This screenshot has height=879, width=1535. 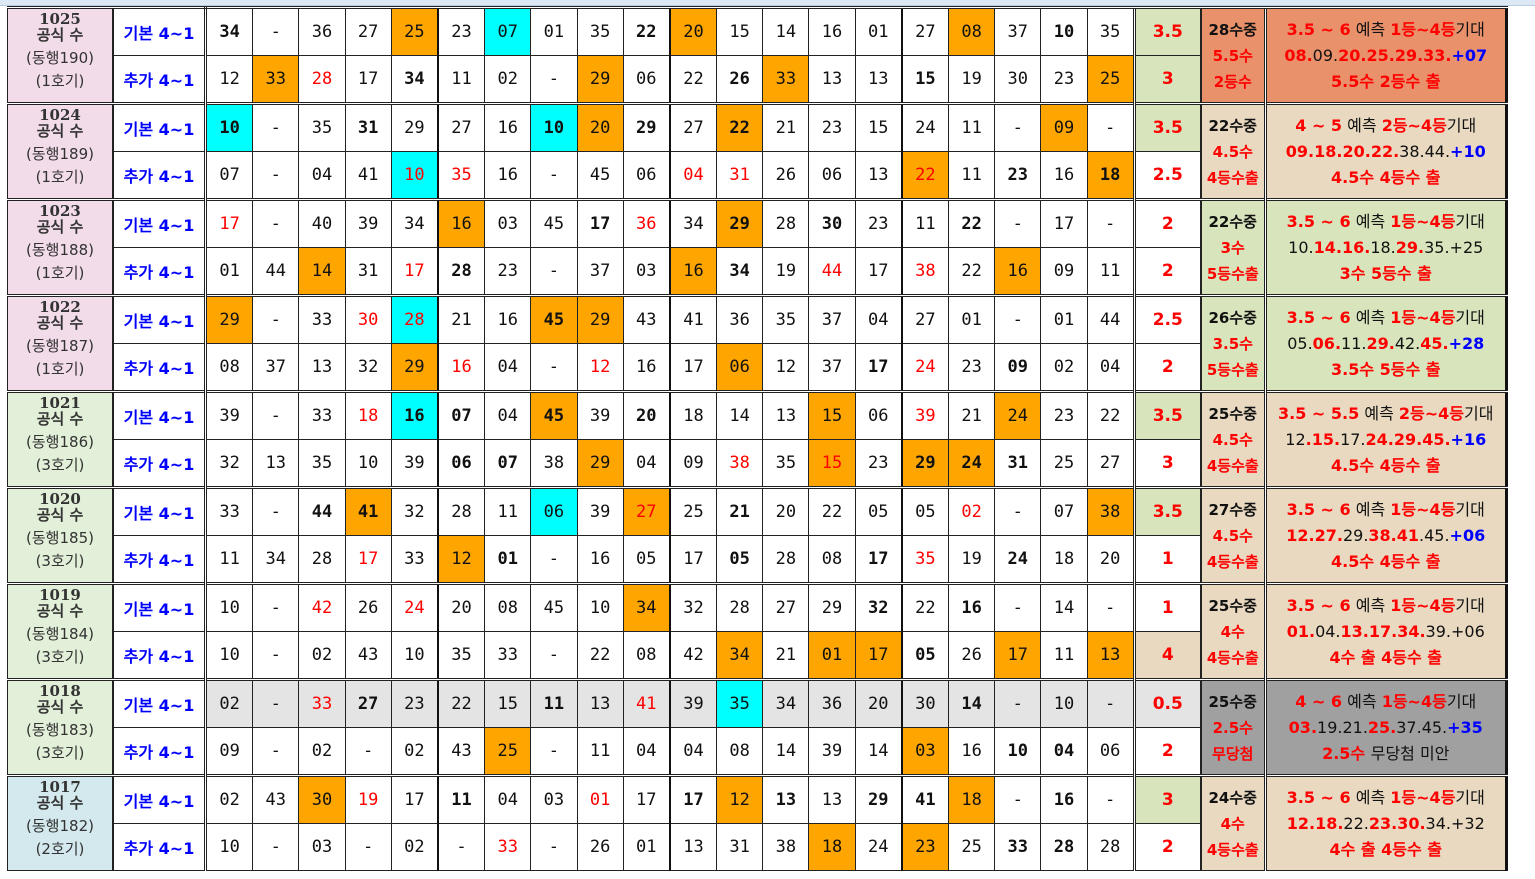 What do you see at coordinates (554, 319) in the screenshot?
I see `number-cell: 45` at bounding box center [554, 319].